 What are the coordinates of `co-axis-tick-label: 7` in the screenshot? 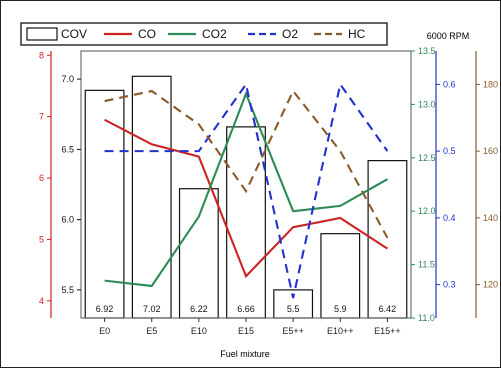 It's located at (41, 117).